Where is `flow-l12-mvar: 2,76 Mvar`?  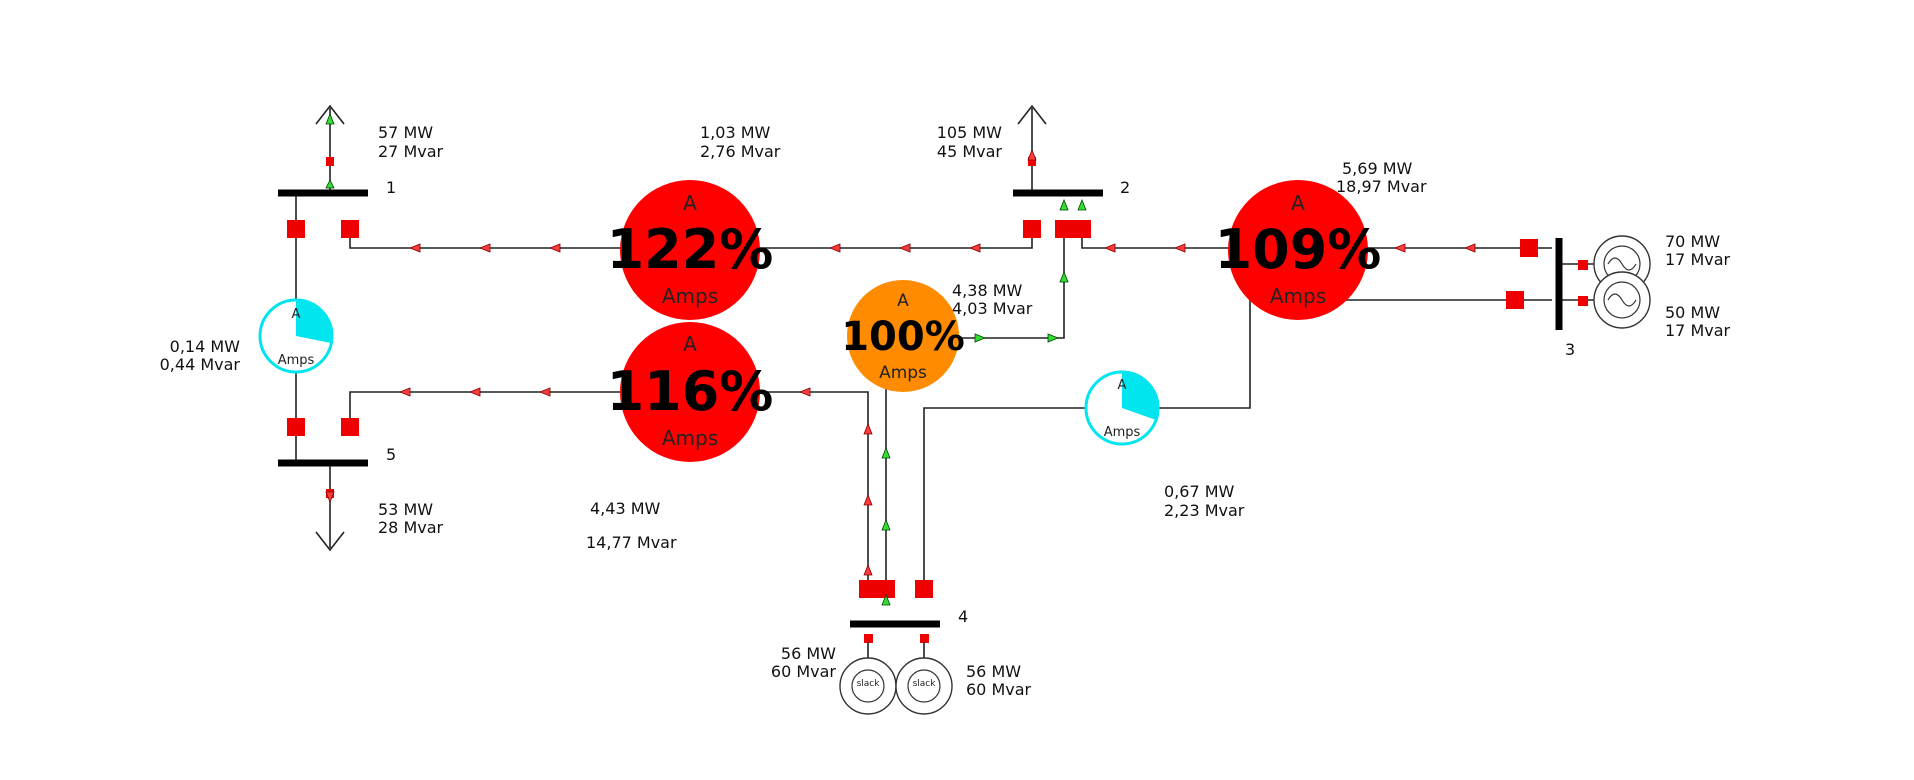
flow-l12-mvar: 2,76 Mvar is located at coordinates (740, 151).